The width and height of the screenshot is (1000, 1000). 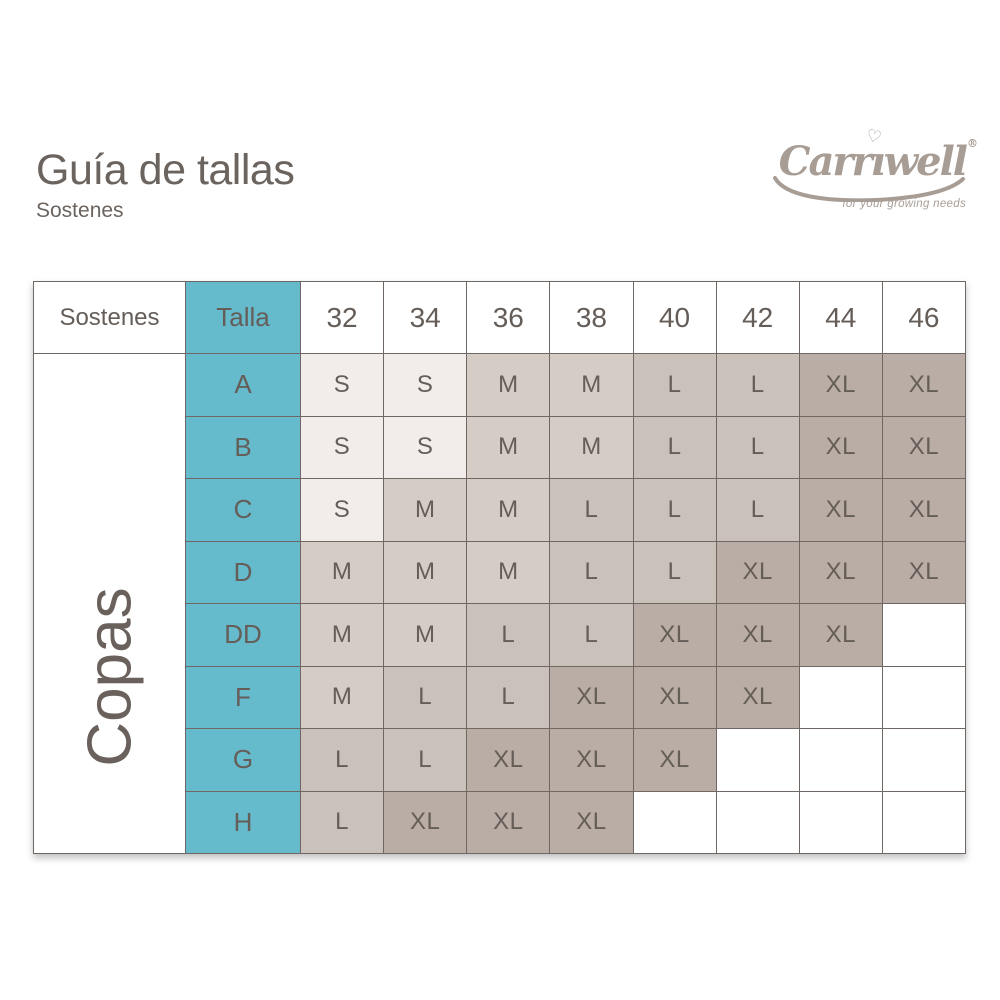 What do you see at coordinates (675, 318) in the screenshot?
I see `band-size-header: 40` at bounding box center [675, 318].